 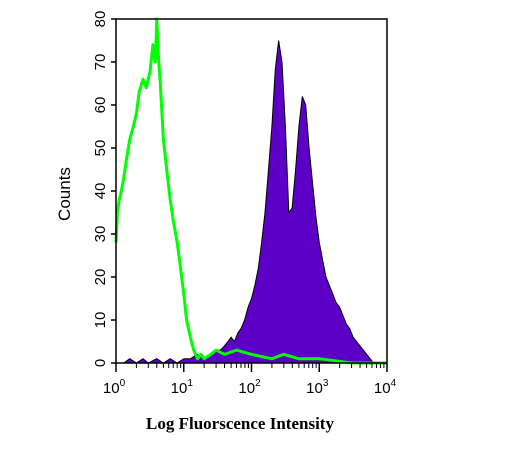 I want to click on y-tick-label: 40, so click(x=100, y=191).